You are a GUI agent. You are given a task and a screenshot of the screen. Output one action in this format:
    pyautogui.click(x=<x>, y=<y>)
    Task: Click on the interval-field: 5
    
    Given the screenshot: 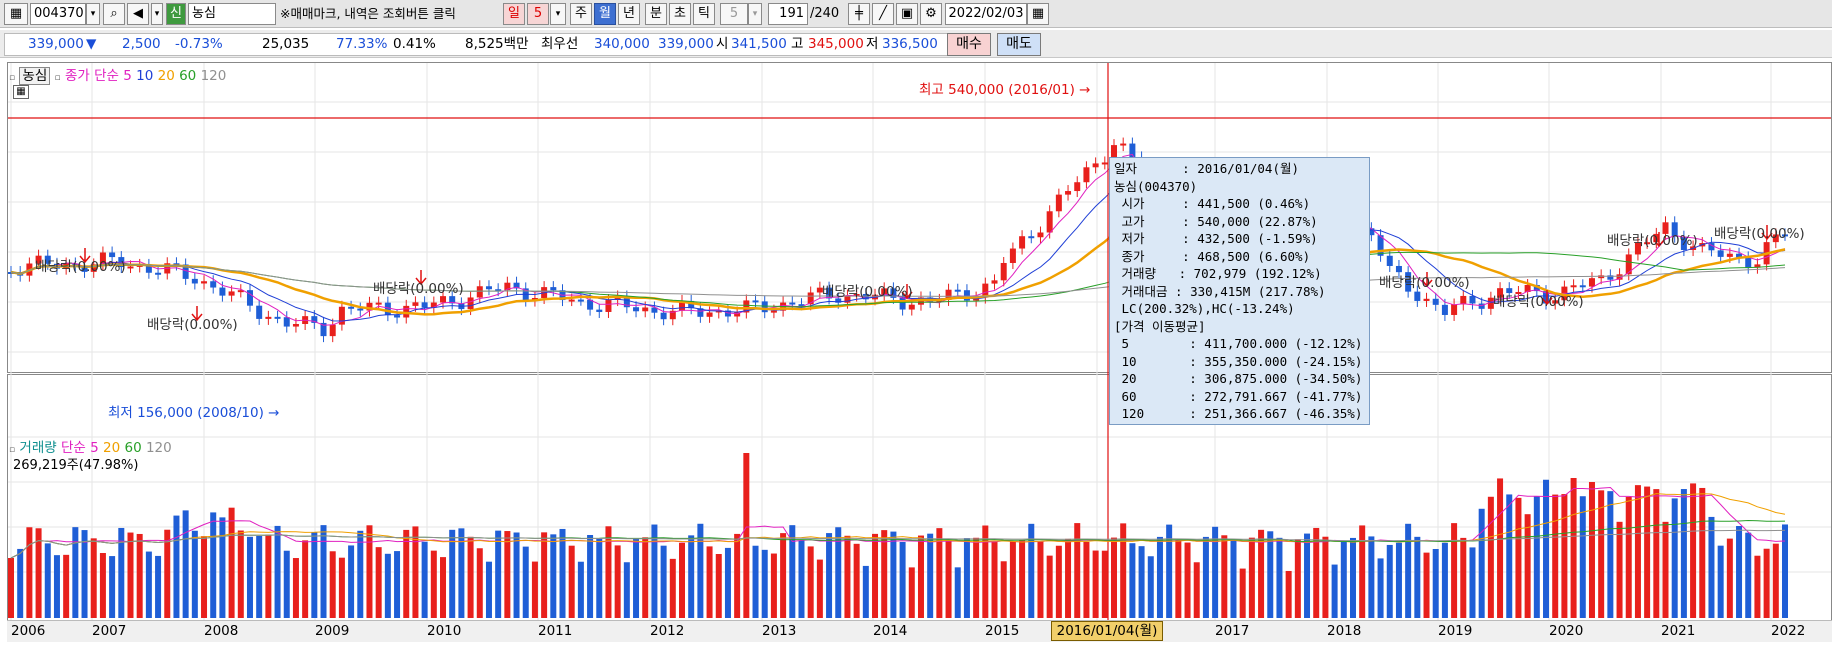 What is the action you would take?
    pyautogui.click(x=734, y=14)
    